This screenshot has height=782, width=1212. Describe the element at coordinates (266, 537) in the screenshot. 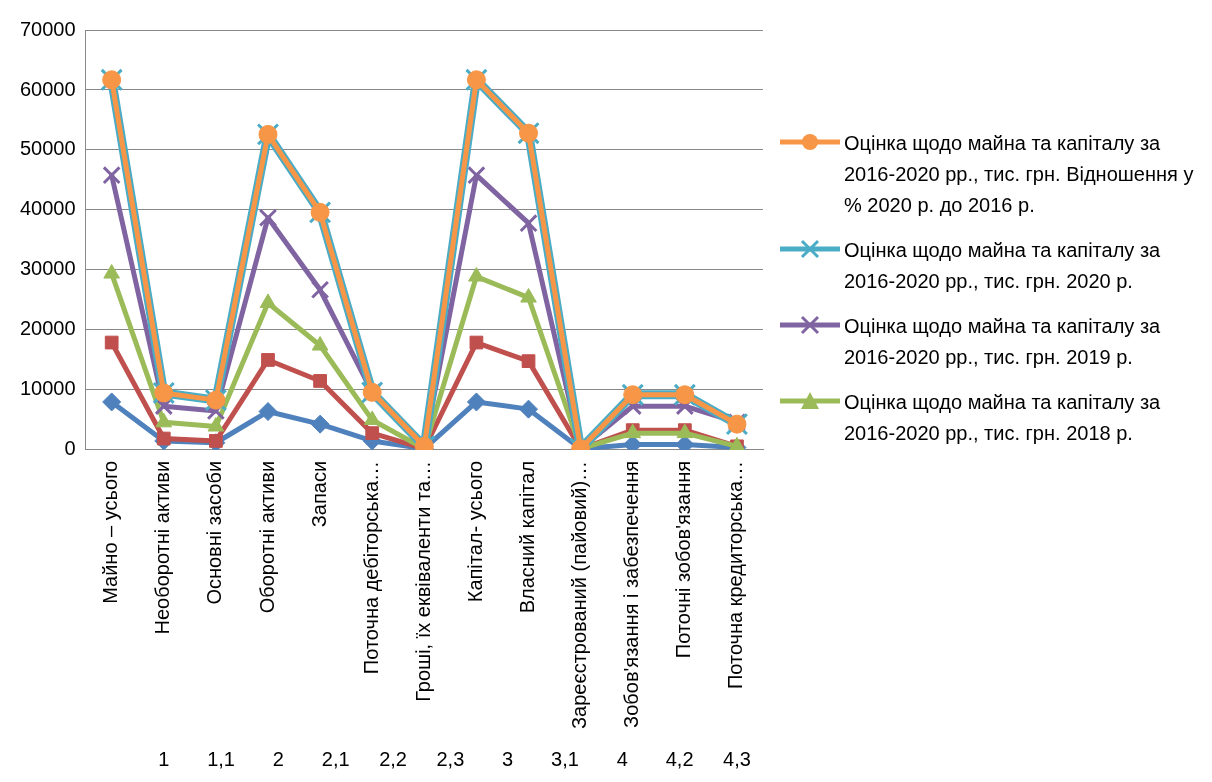

I see `x-tick-label: Оборотні активи` at that location.